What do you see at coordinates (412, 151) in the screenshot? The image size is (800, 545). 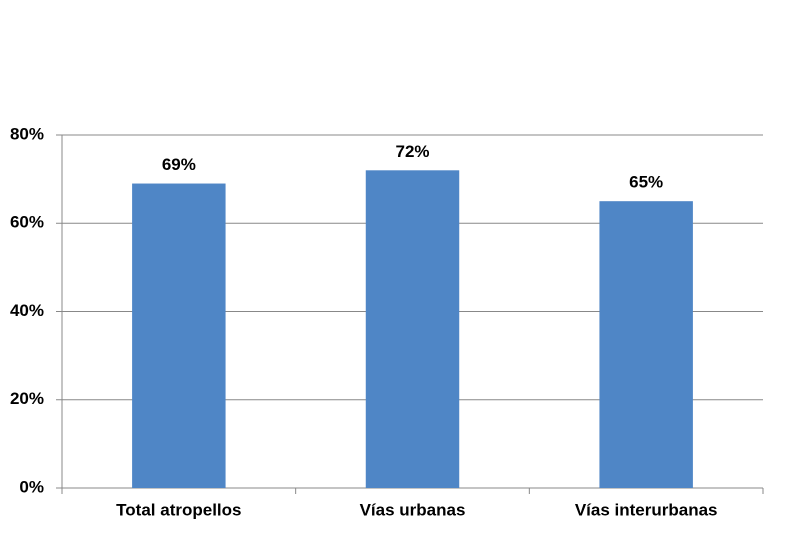 I see `data-label: 72%` at bounding box center [412, 151].